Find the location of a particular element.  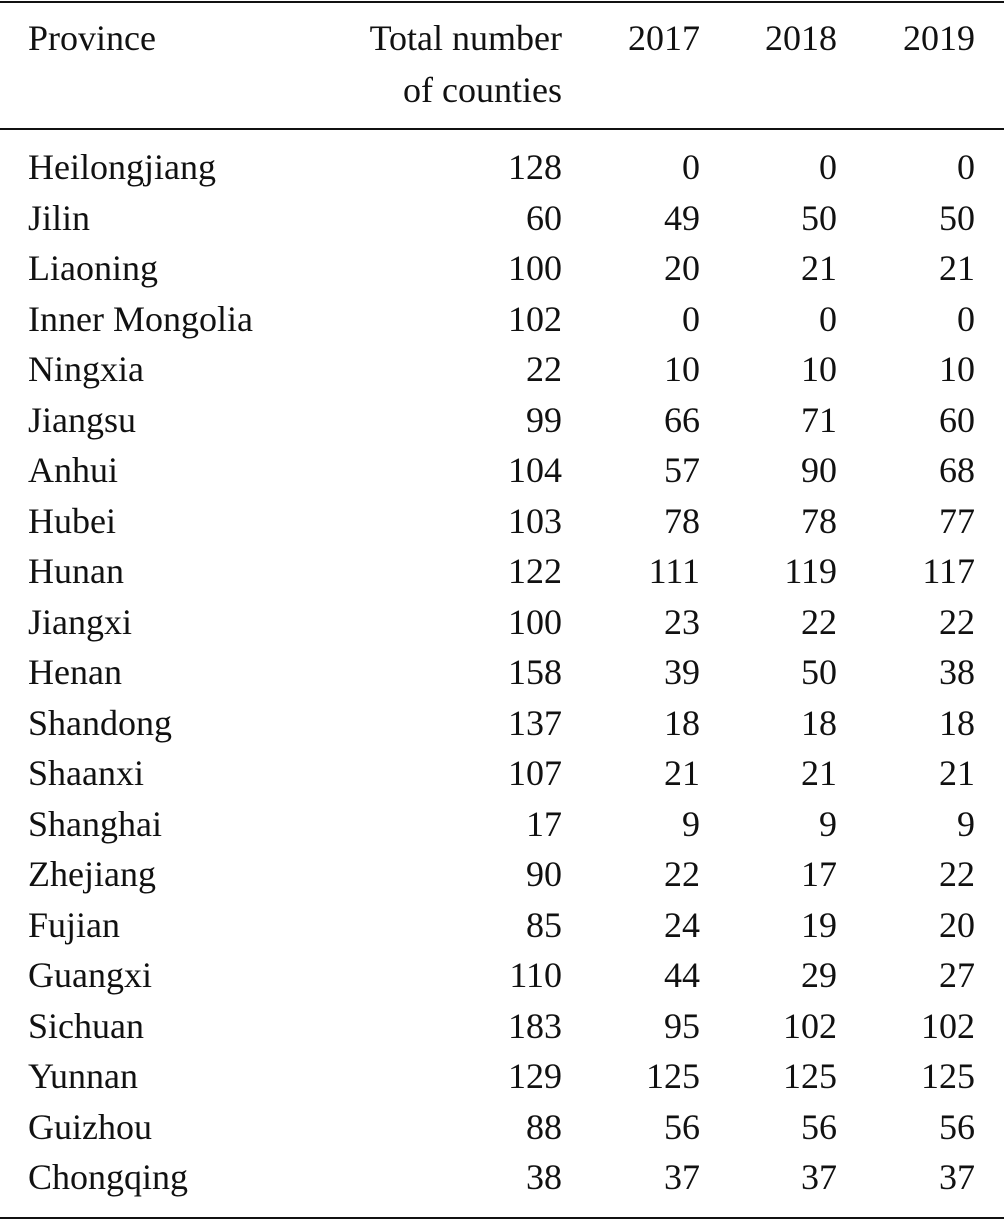

cell-total-counties: 90 is located at coordinates (544, 874).